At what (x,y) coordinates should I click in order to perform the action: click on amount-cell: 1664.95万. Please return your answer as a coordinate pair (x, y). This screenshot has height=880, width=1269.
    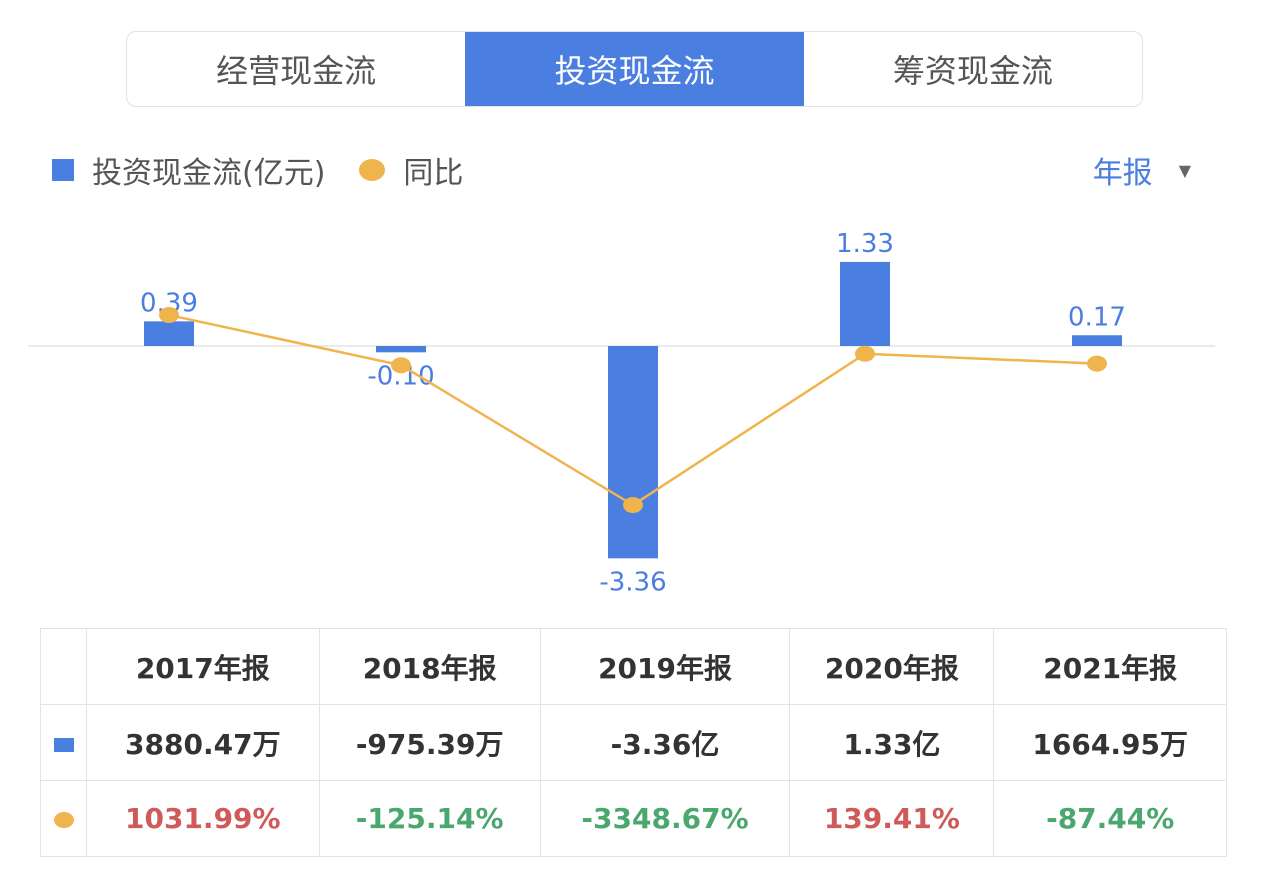
    Looking at the image, I should click on (1110, 742).